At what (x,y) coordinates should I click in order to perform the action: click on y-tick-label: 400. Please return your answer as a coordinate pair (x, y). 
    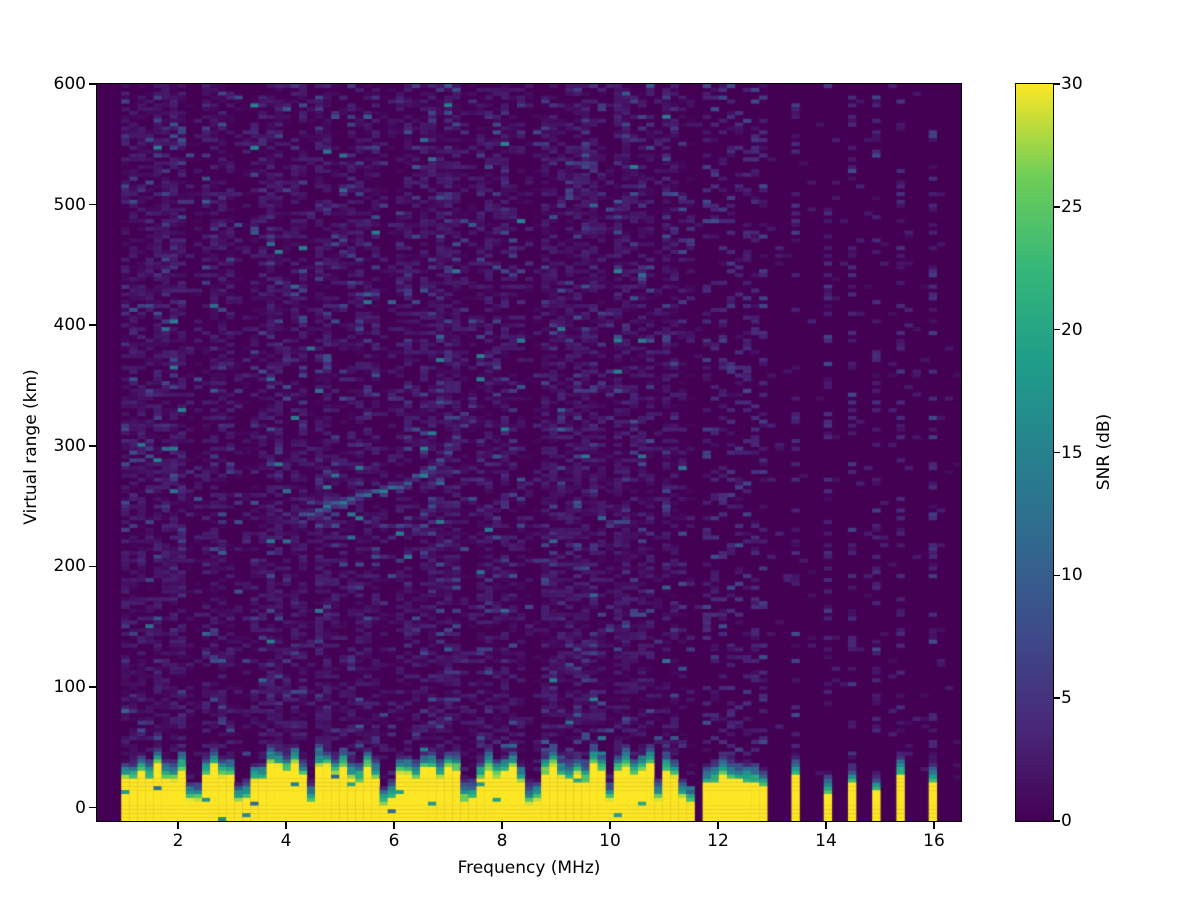
    Looking at the image, I should click on (69, 325).